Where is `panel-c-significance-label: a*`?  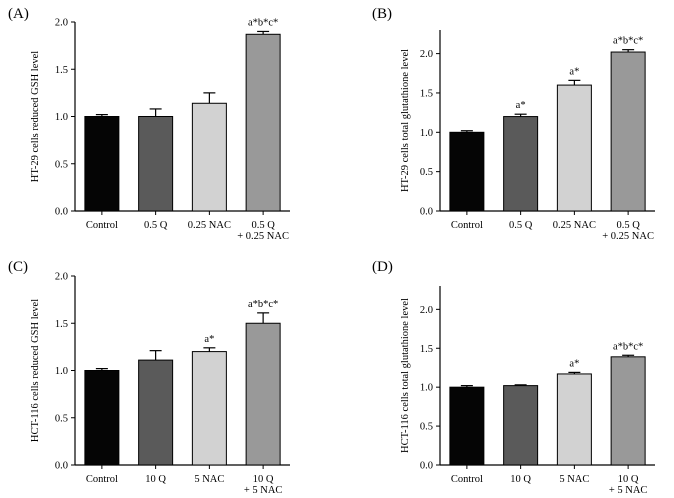 panel-c-significance-label: a* is located at coordinates (209, 339).